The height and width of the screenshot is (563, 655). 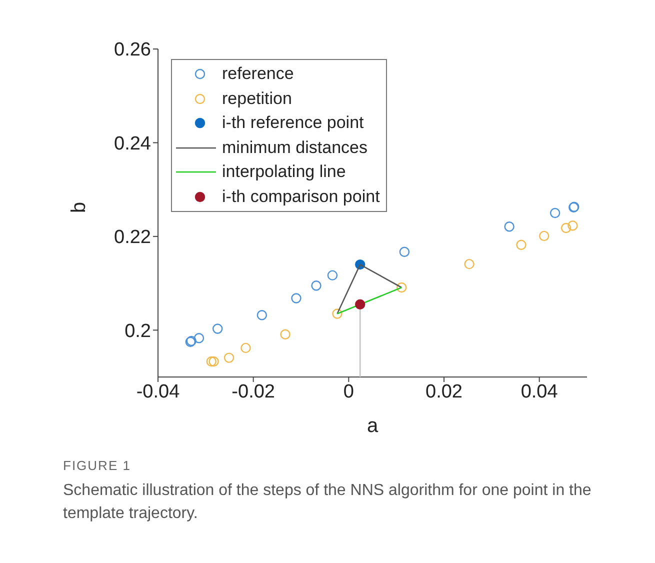 What do you see at coordinates (539, 391) in the screenshot?
I see `x-tick-label: 0.04` at bounding box center [539, 391].